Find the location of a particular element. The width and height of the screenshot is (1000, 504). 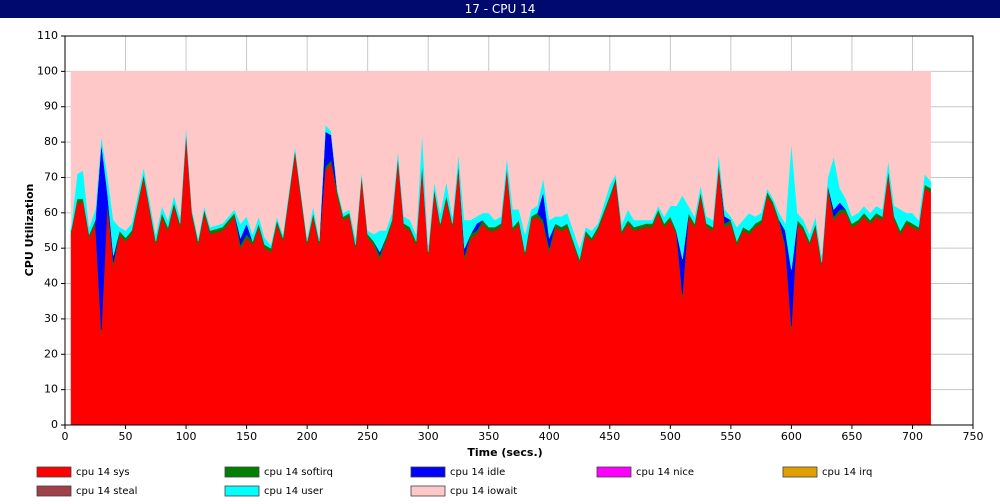

x-tick-label: 700 is located at coordinates (912, 436).